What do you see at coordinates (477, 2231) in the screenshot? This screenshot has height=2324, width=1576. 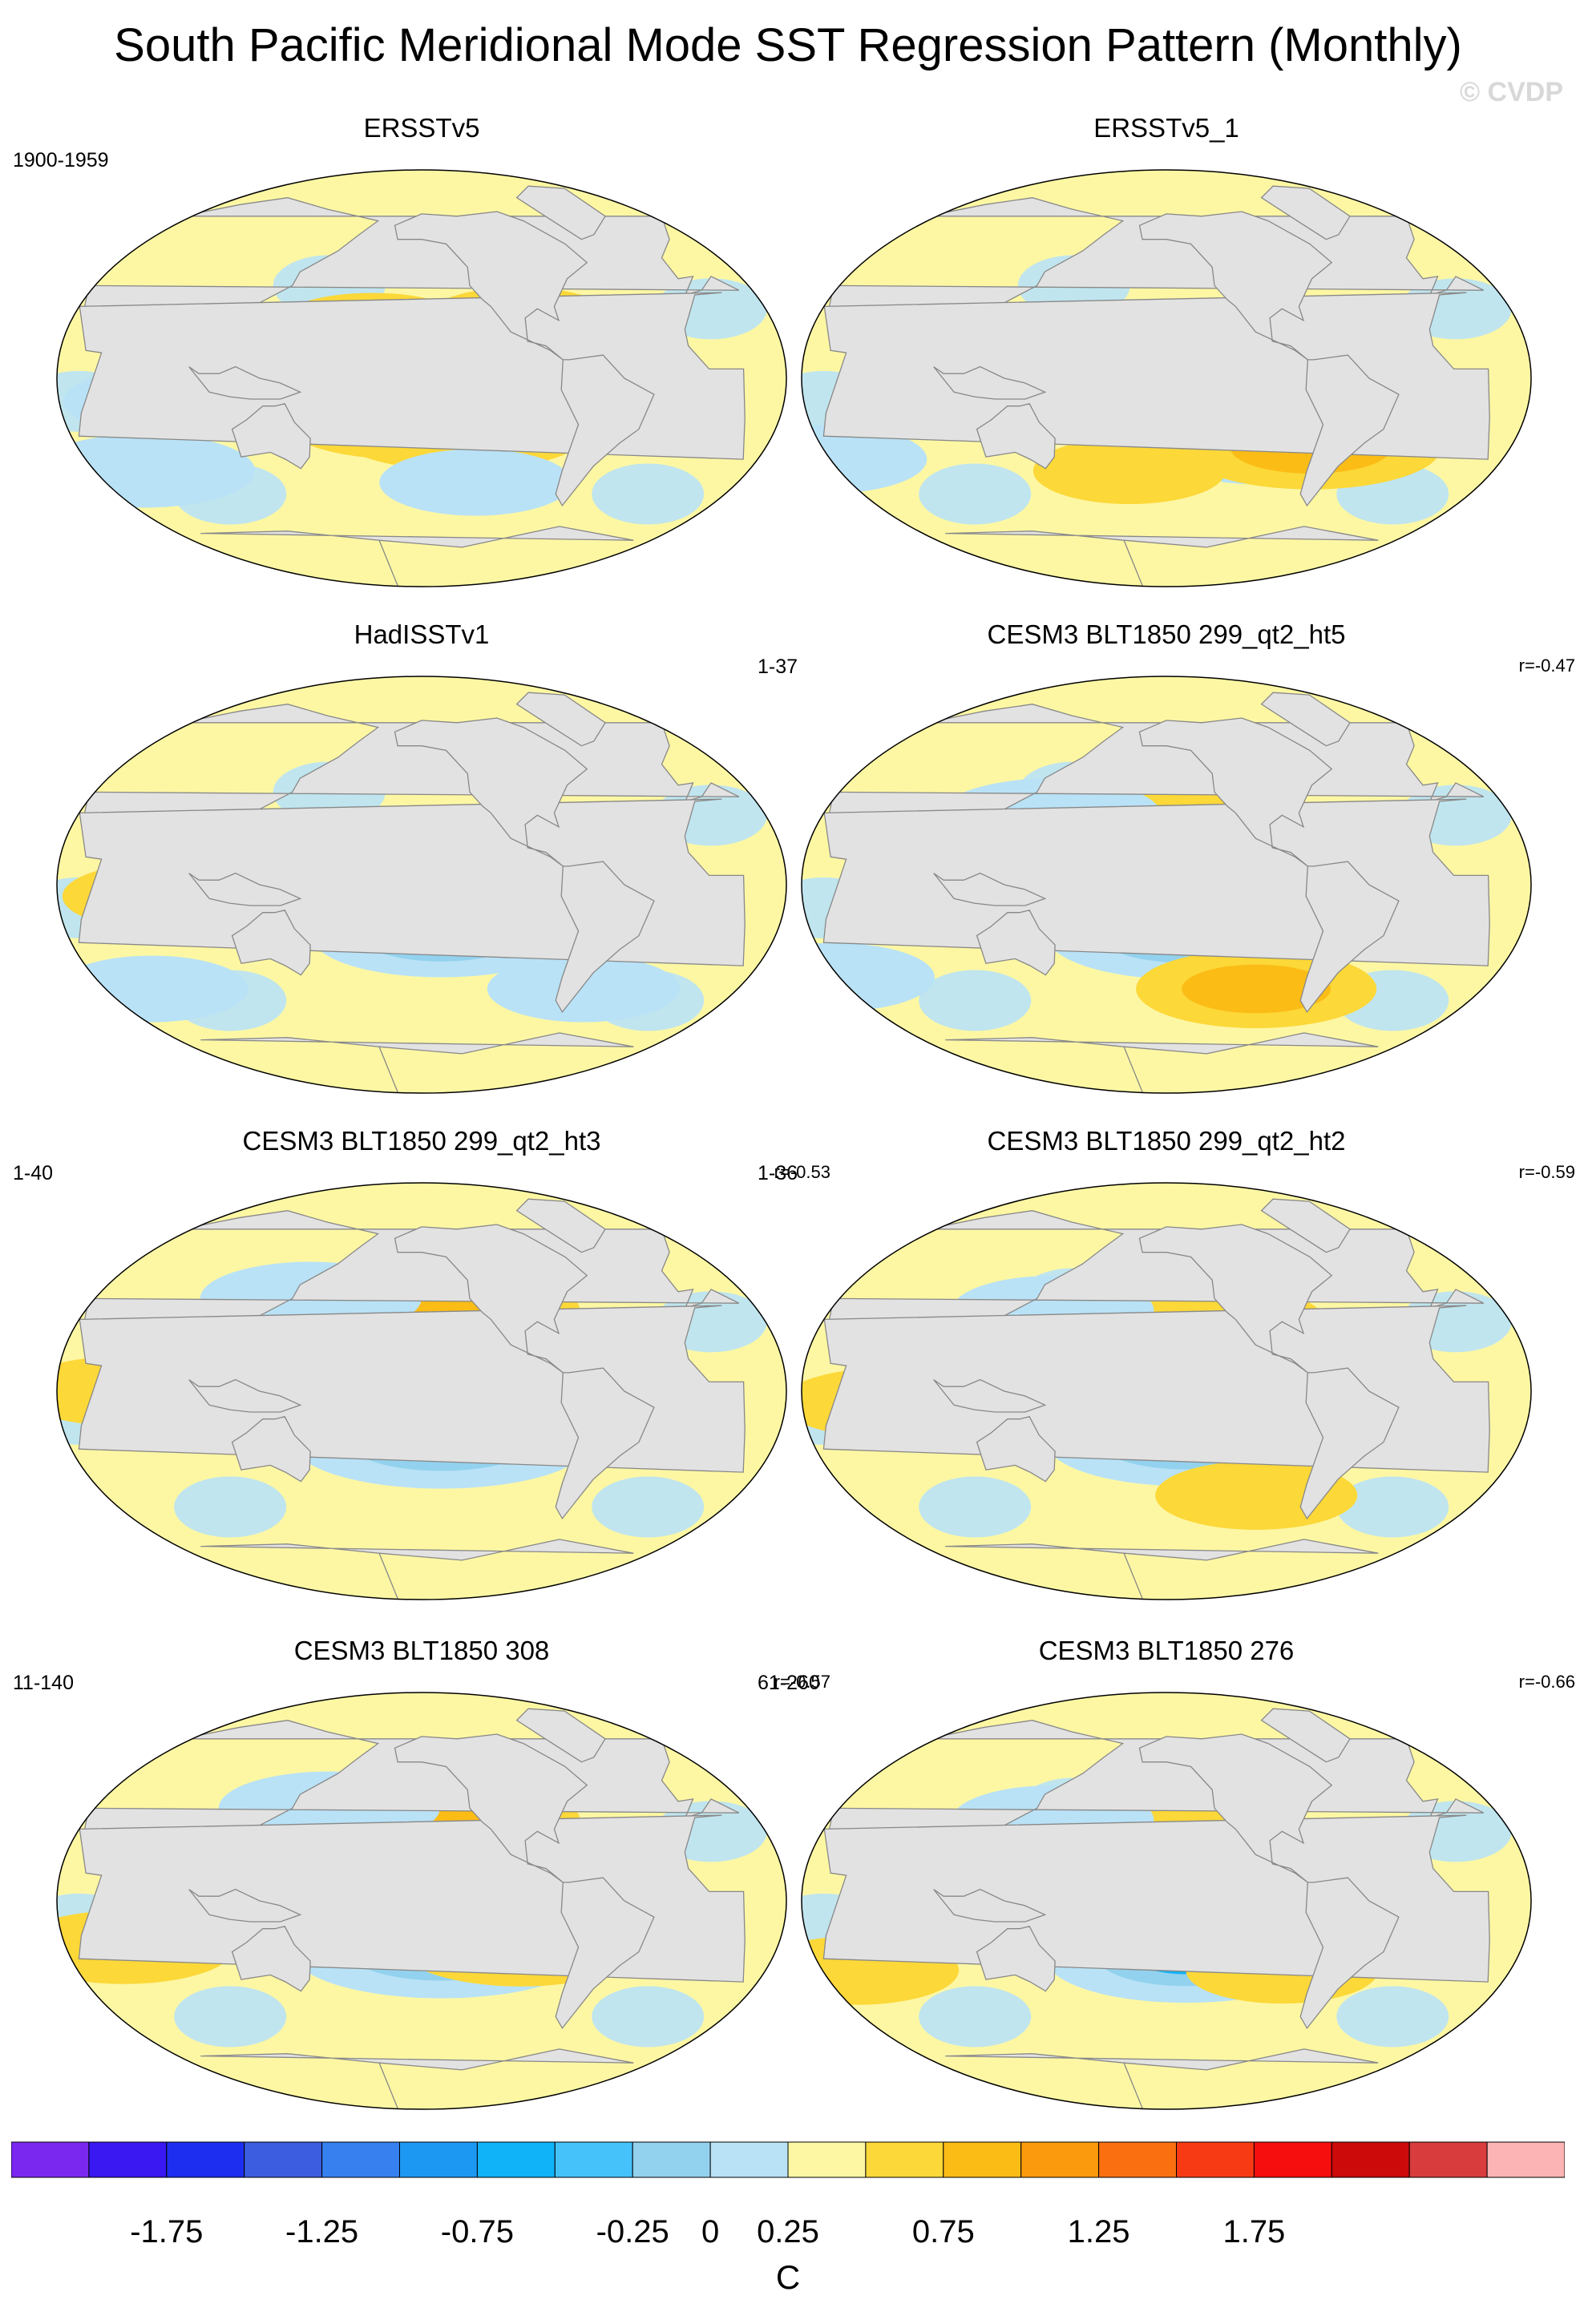 I see `colorbar-tick-label: -0.75` at bounding box center [477, 2231].